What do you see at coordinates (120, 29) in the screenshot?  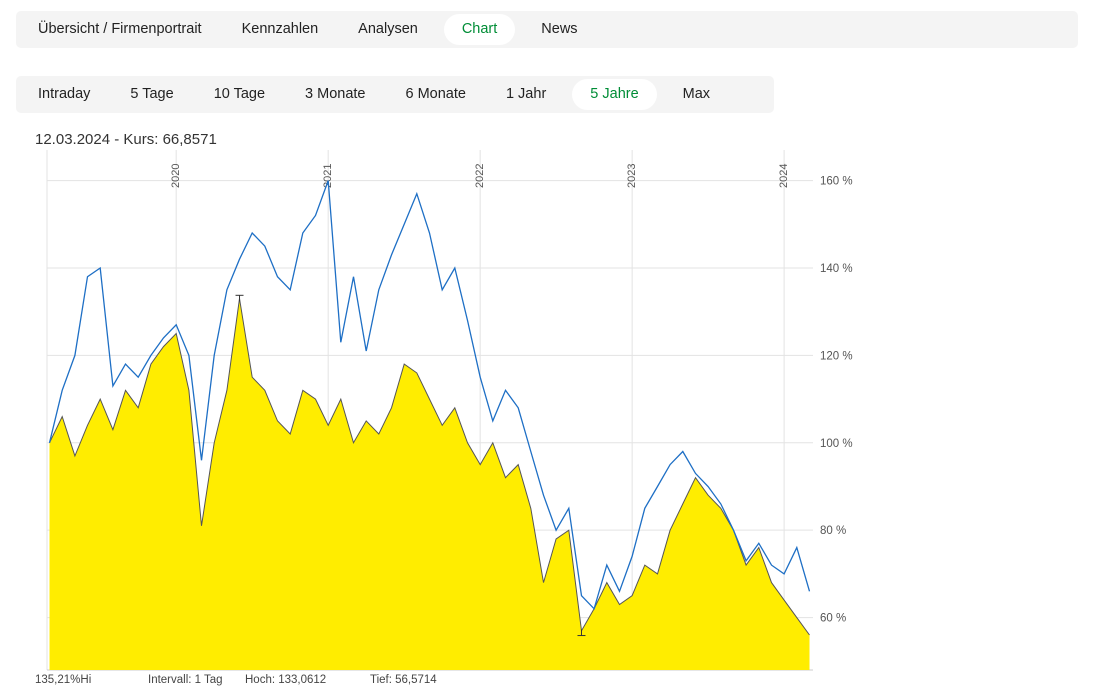 I see `tab-uebersicht-firmenportrait: Übersicht / Firmenportrait` at bounding box center [120, 29].